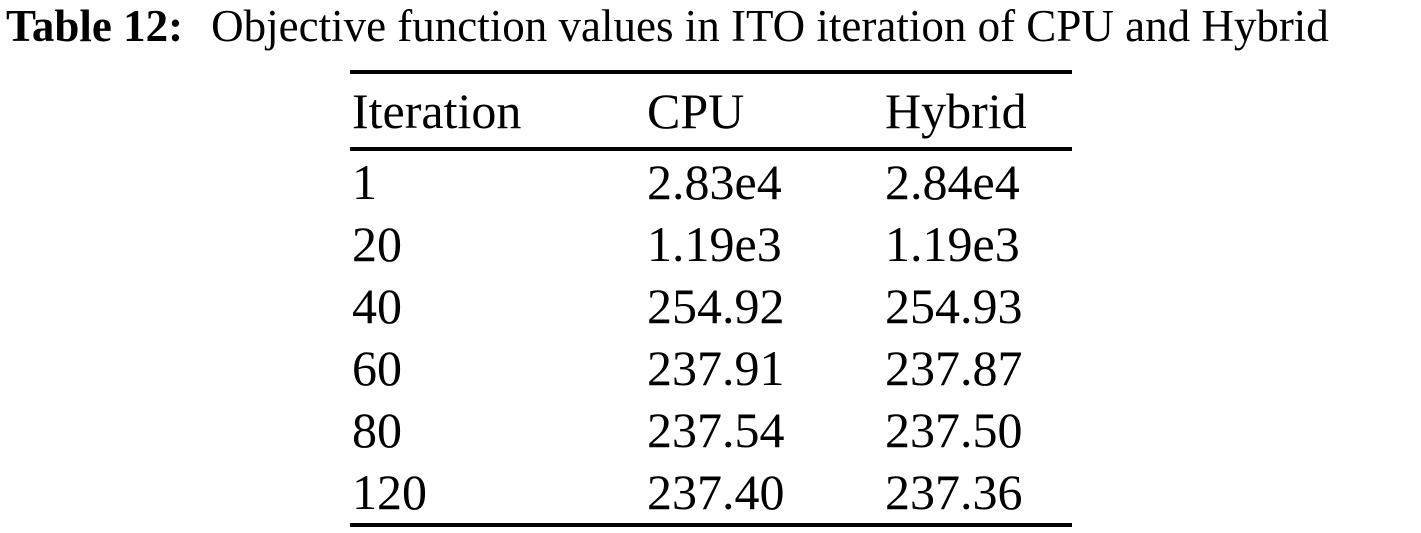 The image size is (1421, 533). What do you see at coordinates (377, 244) in the screenshot?
I see `iteration-cell: 20` at bounding box center [377, 244].